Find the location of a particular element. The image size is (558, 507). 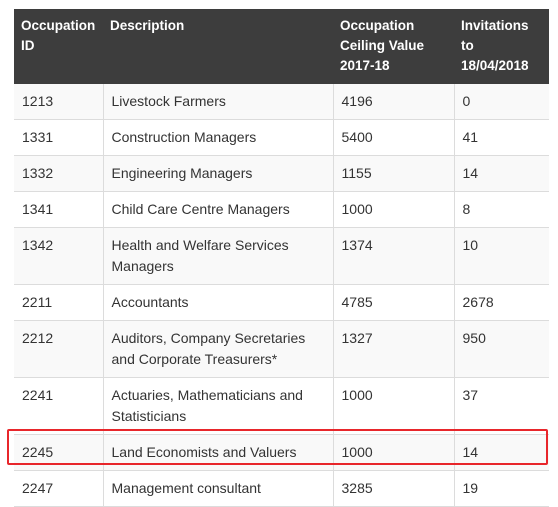

cell-invitations: 19 is located at coordinates (501, 488).